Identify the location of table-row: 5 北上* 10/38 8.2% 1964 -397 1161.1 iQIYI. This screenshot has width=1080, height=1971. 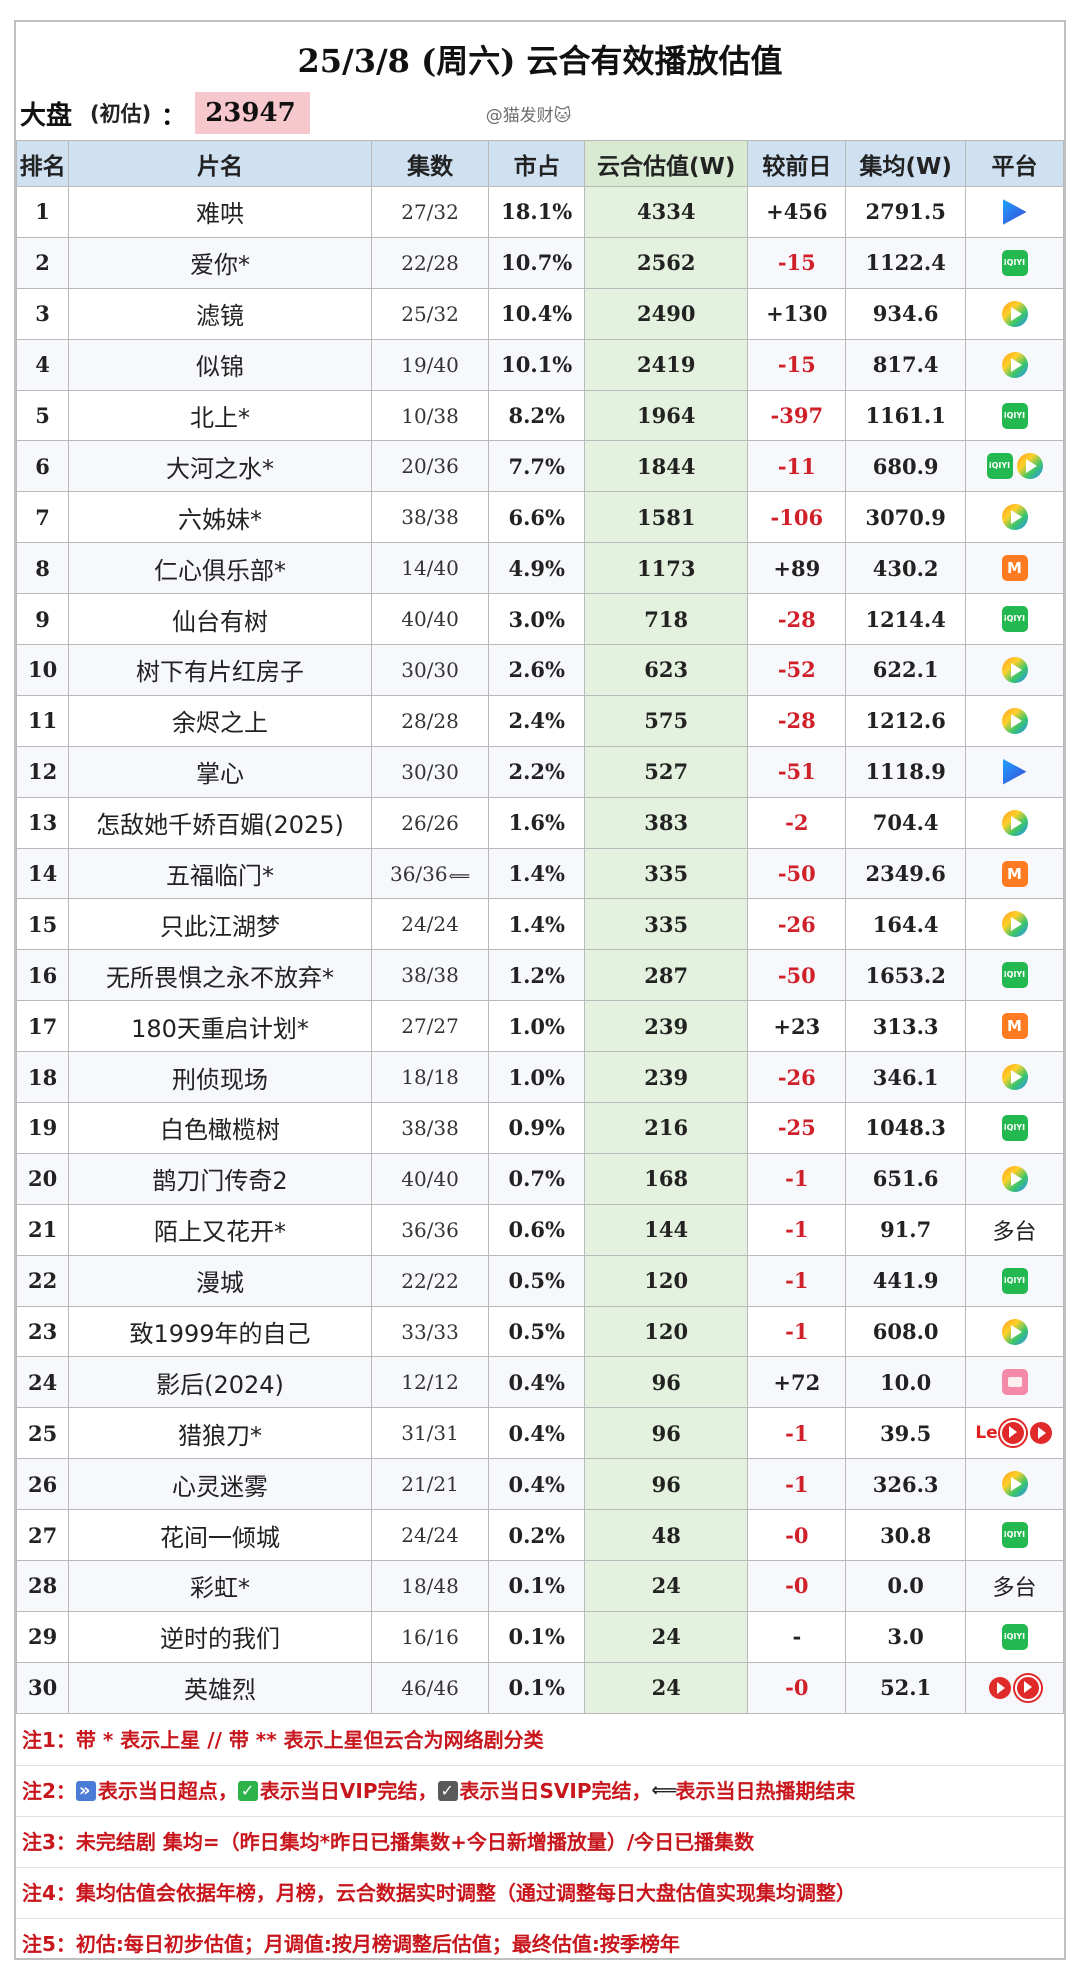
(539, 415).